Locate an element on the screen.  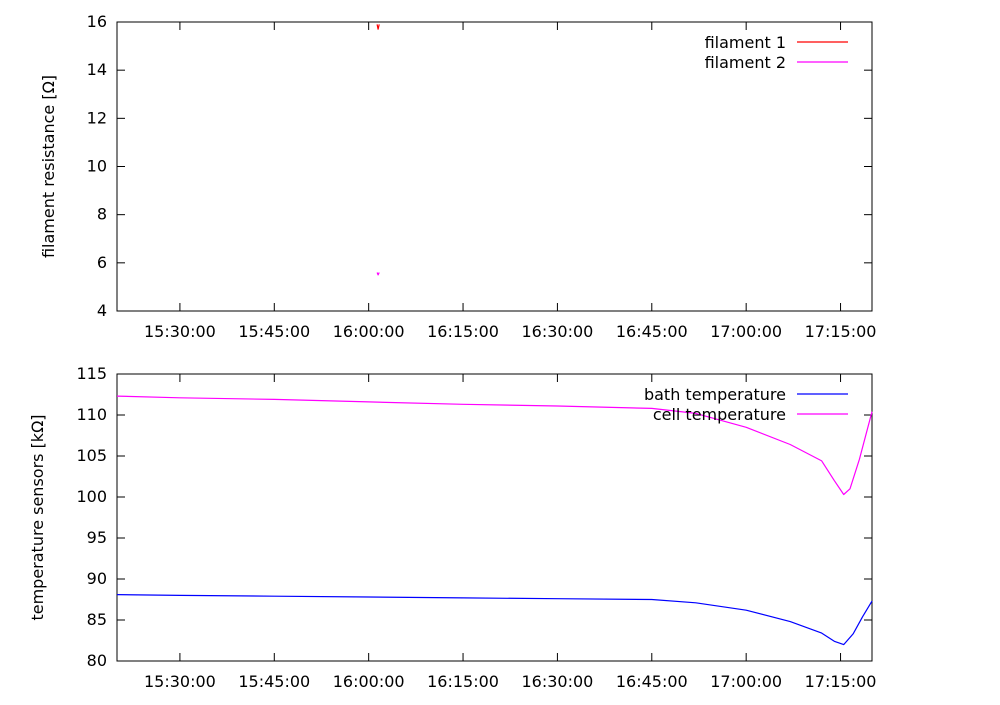
chart-1-y-tick-label: 110 is located at coordinates (91, 414).